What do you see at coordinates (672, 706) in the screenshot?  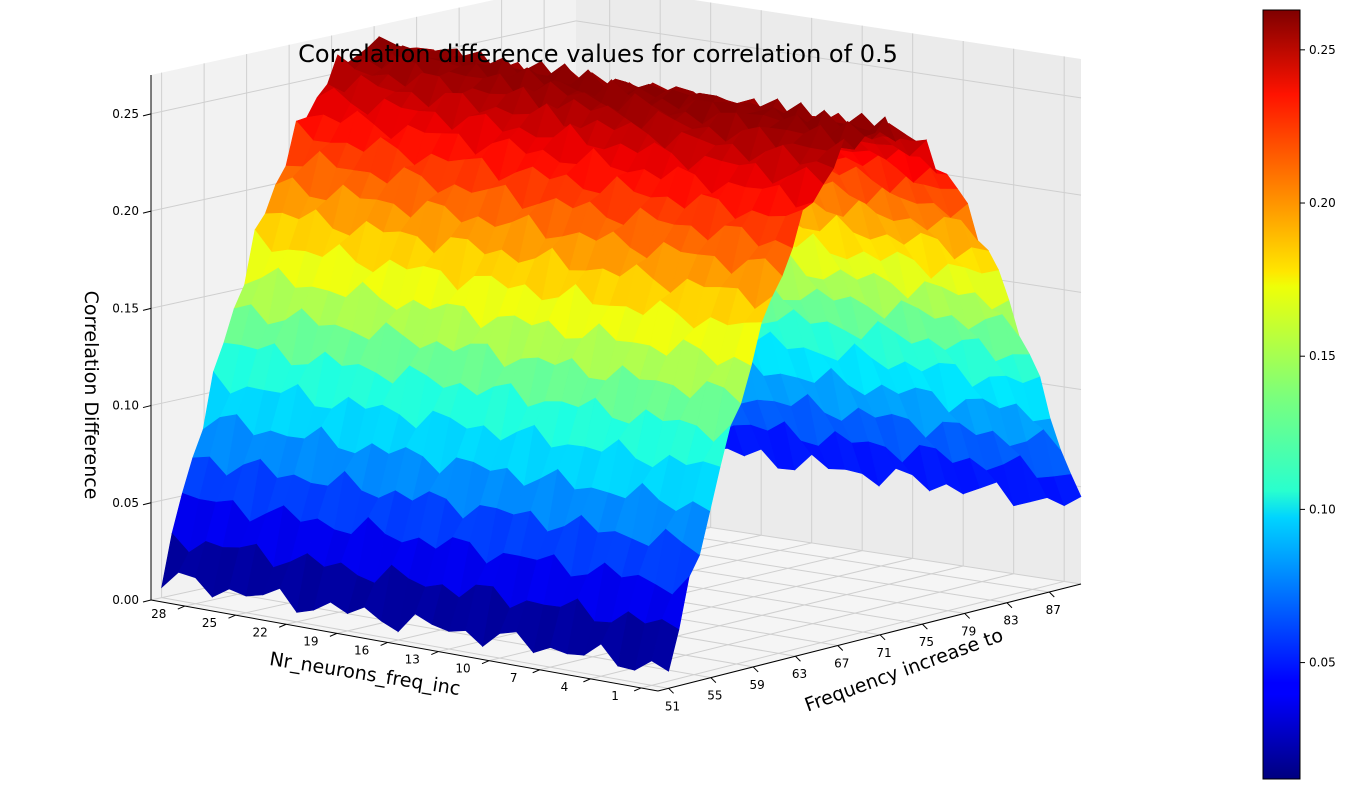 I see `x-tick-label: 51` at bounding box center [672, 706].